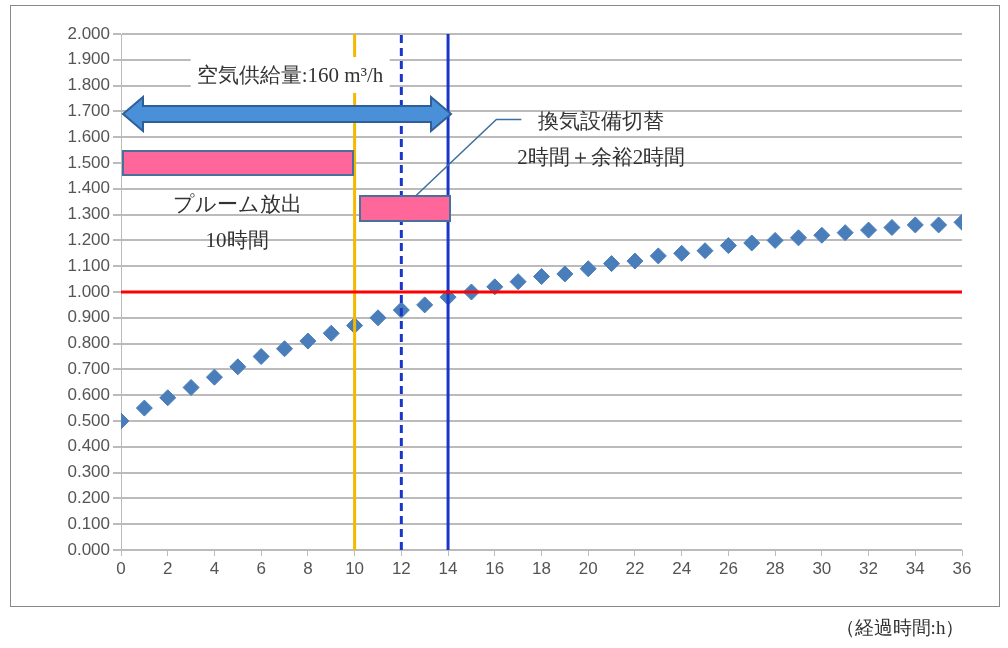 Image resolution: width=1008 pixels, height=648 pixels. I want to click on x-tick-label: 24, so click(682, 568).